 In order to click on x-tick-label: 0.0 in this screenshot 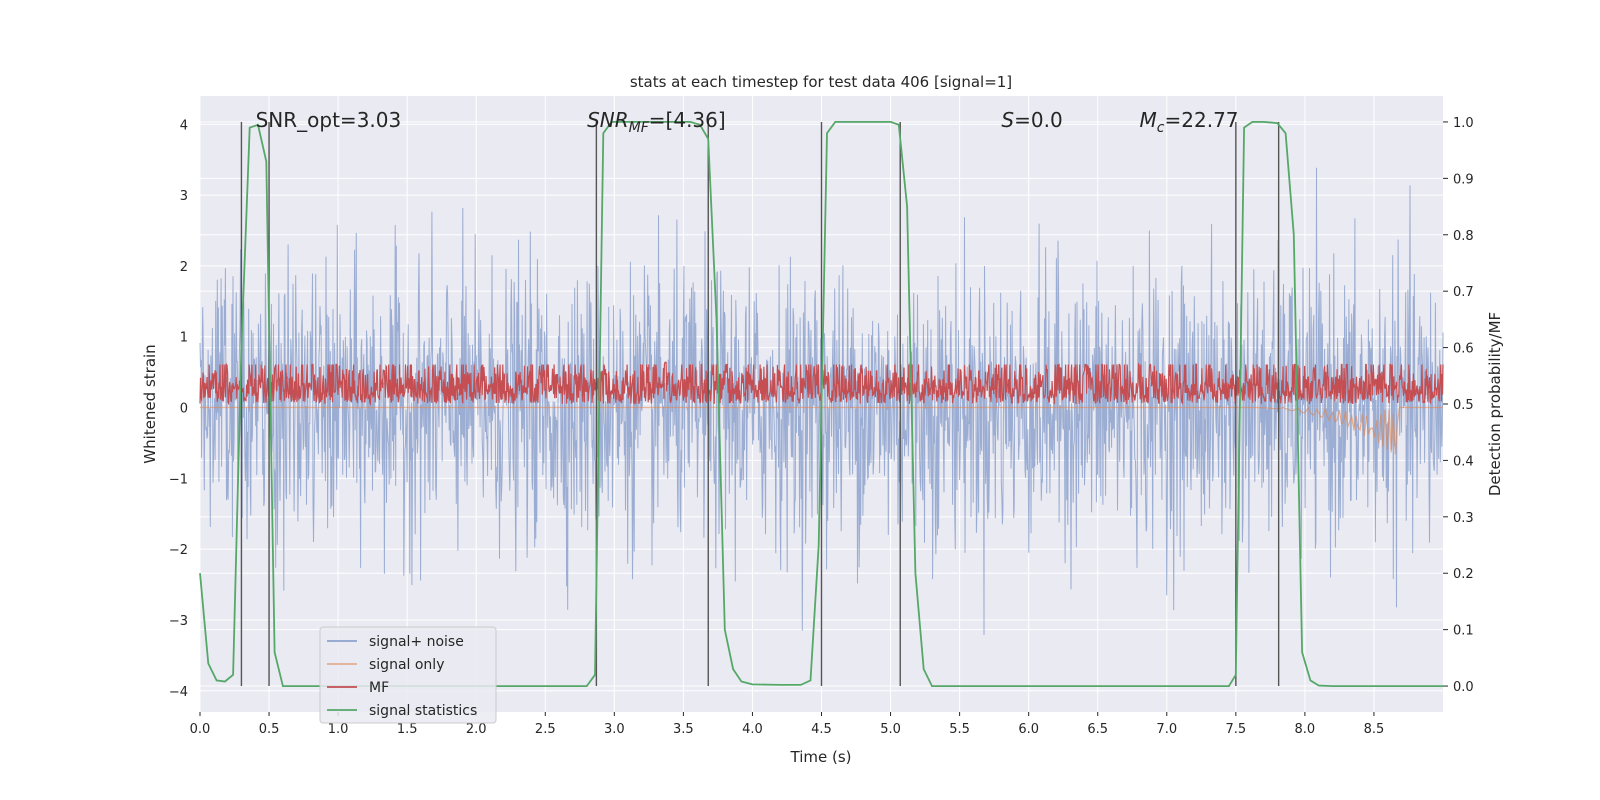, I will do `click(200, 729)`.